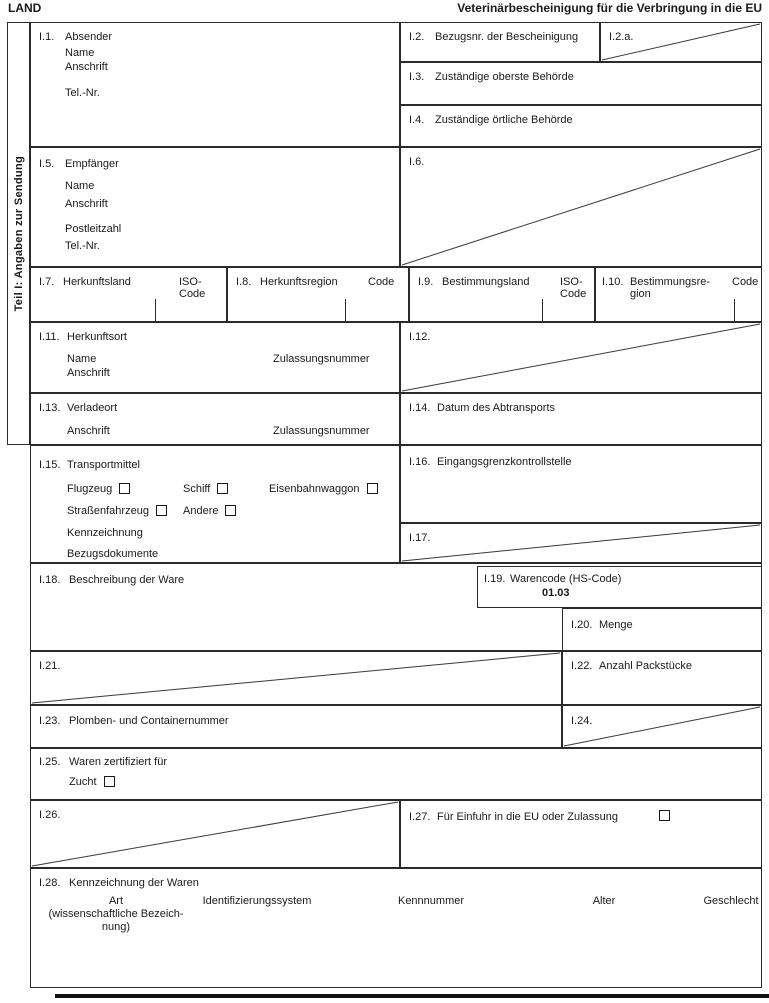 The width and height of the screenshot is (769, 1003). What do you see at coordinates (93, 229) in the screenshot?
I see `sub-label-plz: Postleitzahl` at bounding box center [93, 229].